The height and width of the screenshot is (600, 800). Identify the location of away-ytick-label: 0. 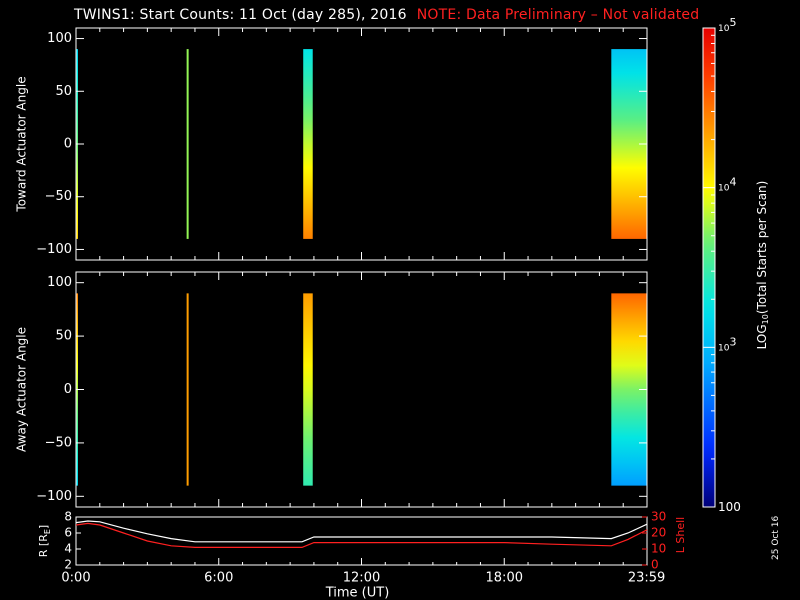
(68, 389).